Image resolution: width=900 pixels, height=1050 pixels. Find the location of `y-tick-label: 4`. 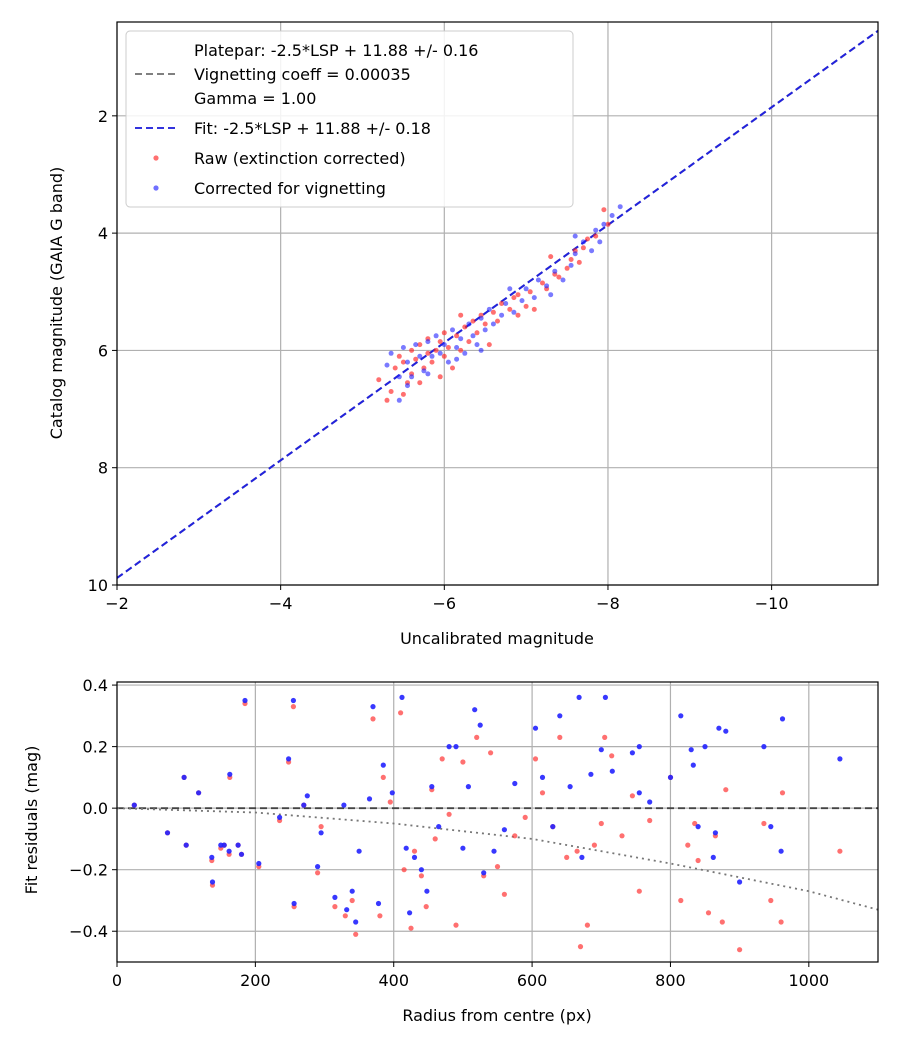

y-tick-label: 4 is located at coordinates (103, 233).